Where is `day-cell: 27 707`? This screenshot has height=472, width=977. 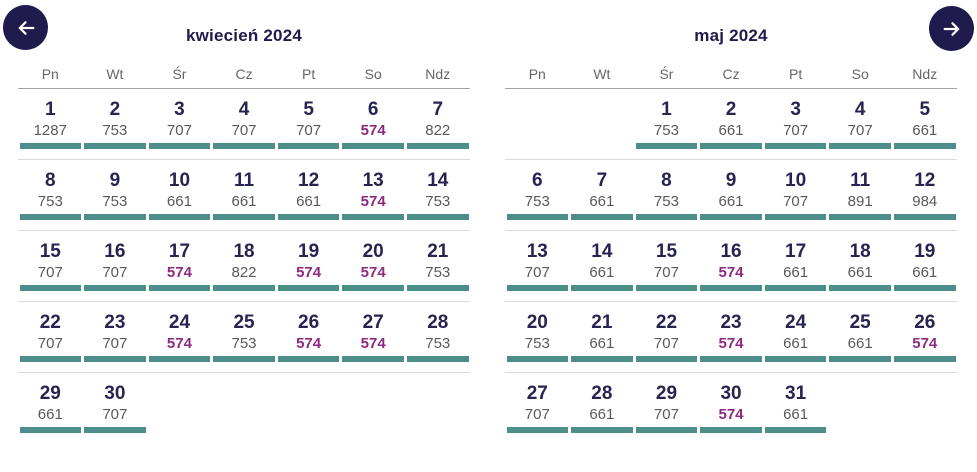
day-cell: 27 707 is located at coordinates (537, 407).